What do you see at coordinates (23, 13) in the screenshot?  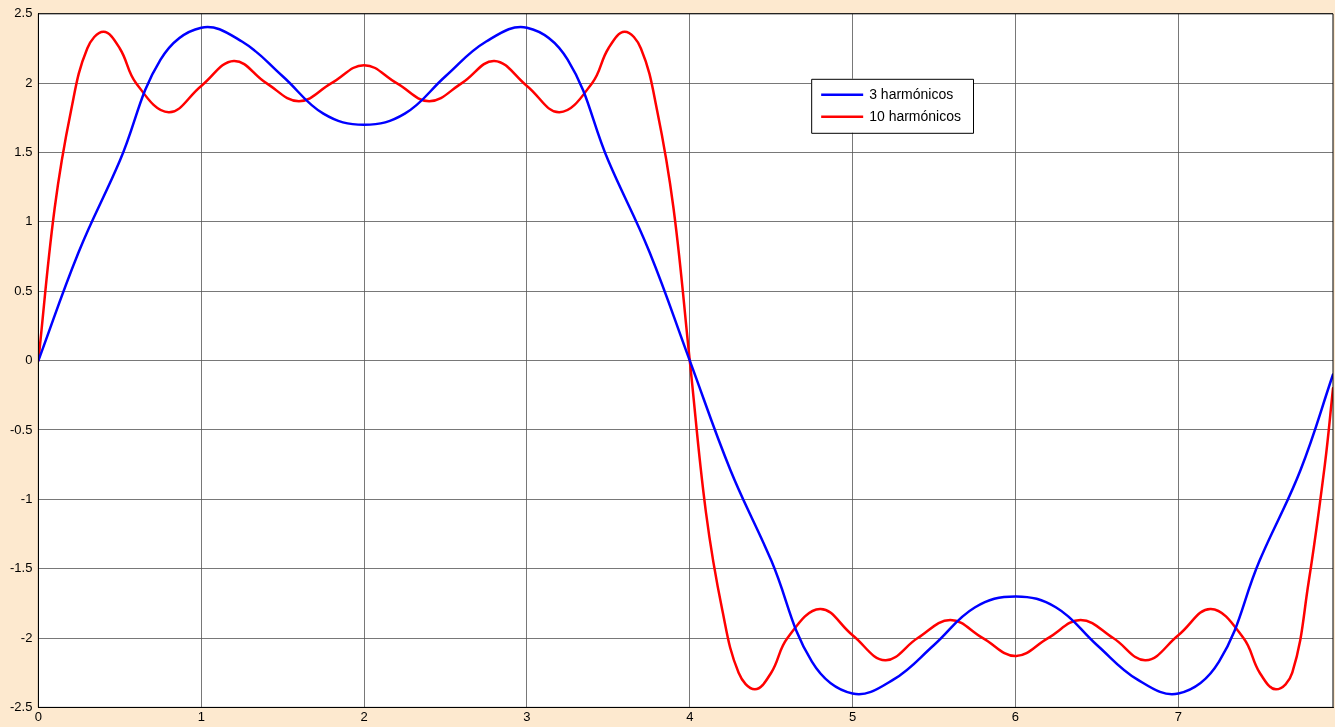 I see `y-tick-label: 2.5` at bounding box center [23, 13].